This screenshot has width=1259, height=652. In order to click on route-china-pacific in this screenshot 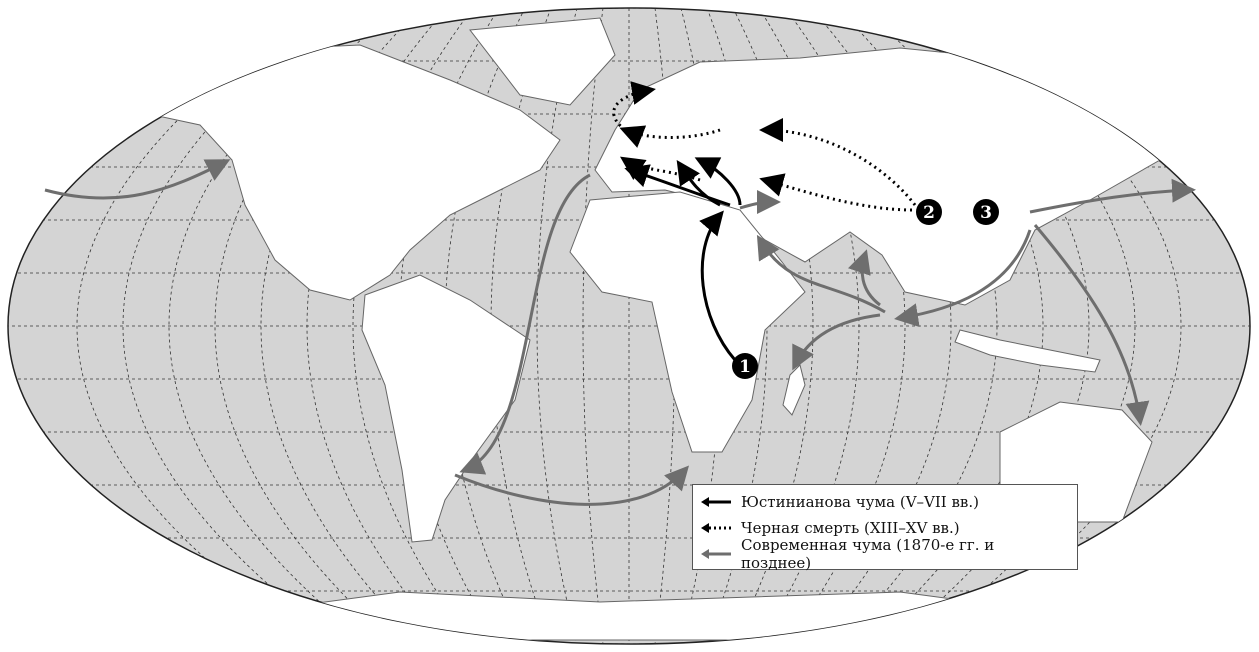, I will do `click(1112, 196)`.